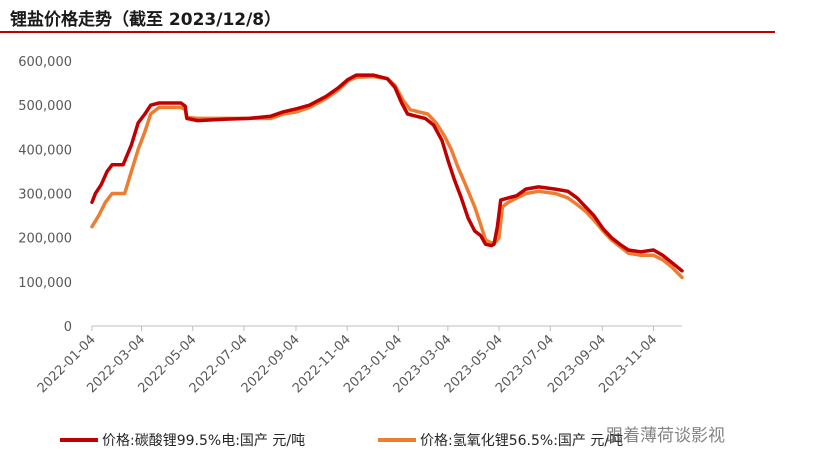 The image size is (820, 462). What do you see at coordinates (387, 32) in the screenshot?
I see `title-divider` at bounding box center [387, 32].